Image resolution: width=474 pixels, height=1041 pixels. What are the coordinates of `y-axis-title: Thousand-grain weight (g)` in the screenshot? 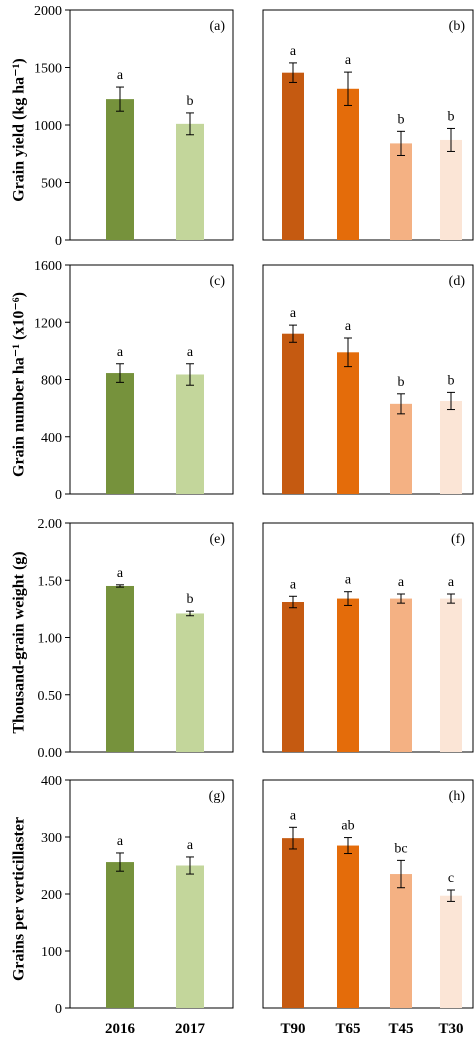 It's located at (19, 642).